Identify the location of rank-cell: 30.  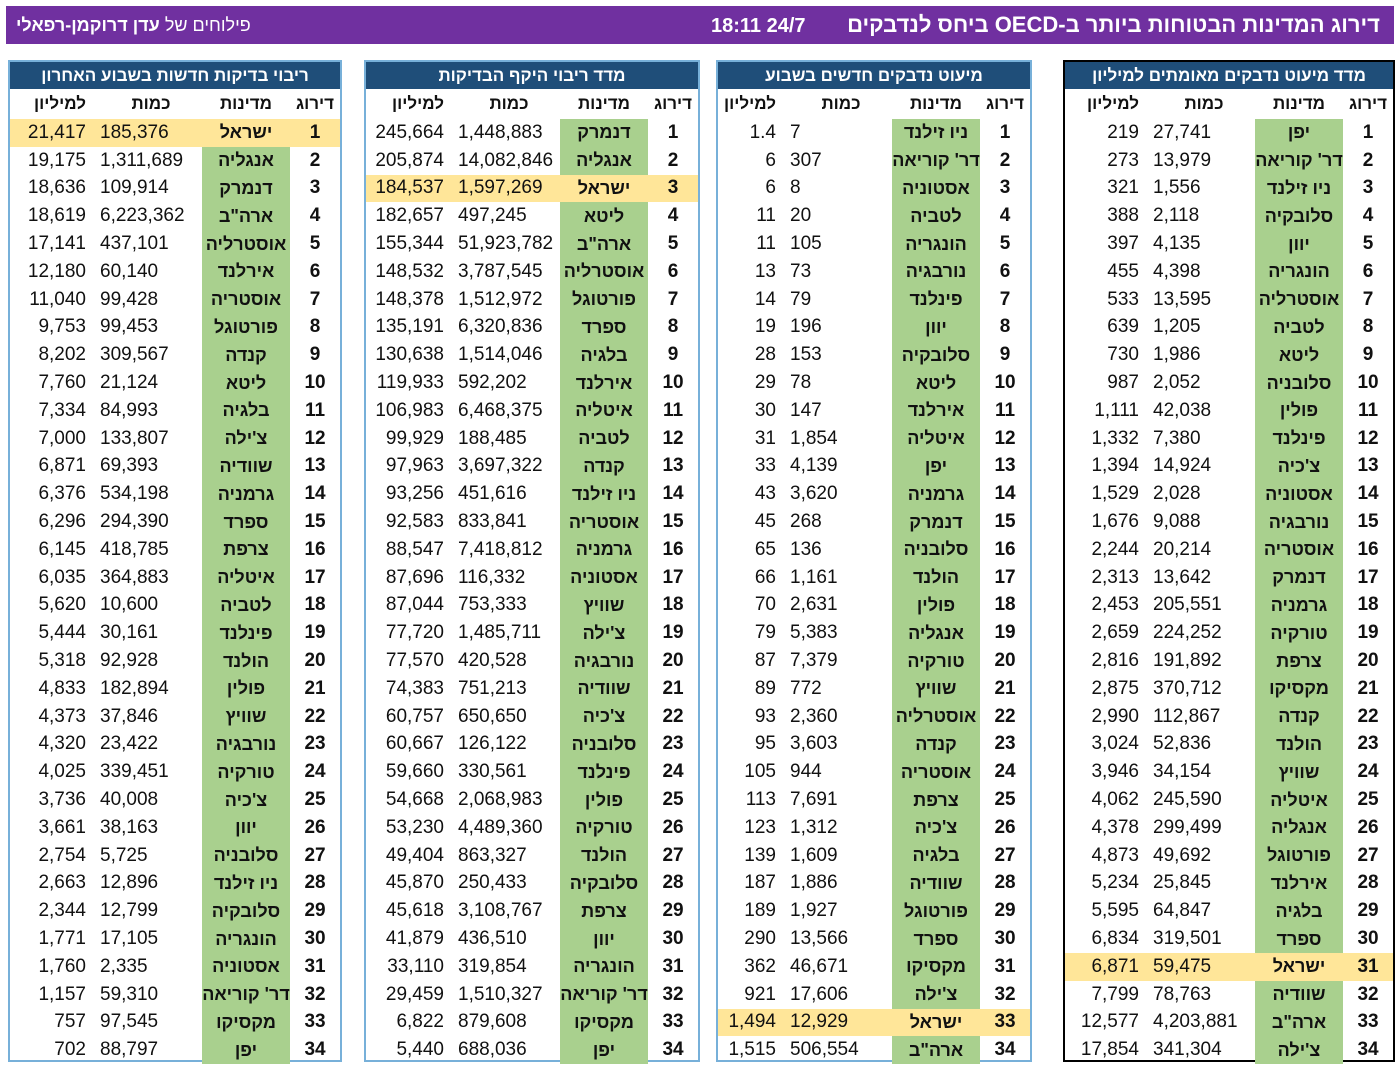
(1005, 938).